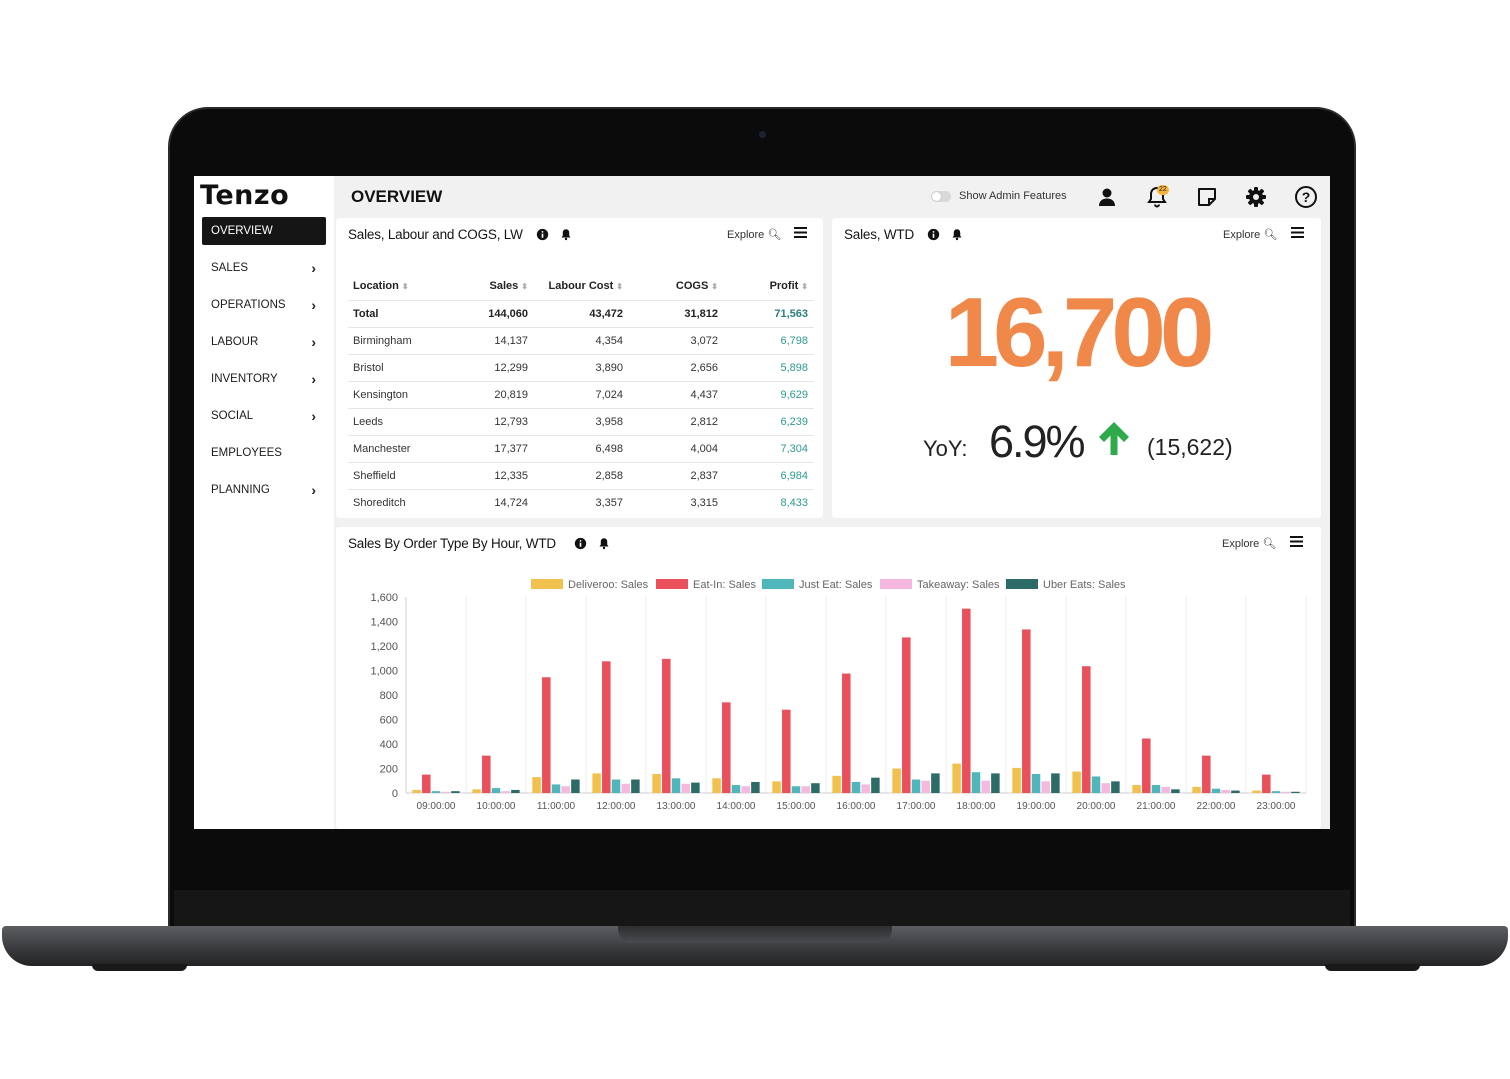  Describe the element at coordinates (452, 543) in the screenshot. I see `card-title: Sales By Order Type By Hour, WTD` at that location.